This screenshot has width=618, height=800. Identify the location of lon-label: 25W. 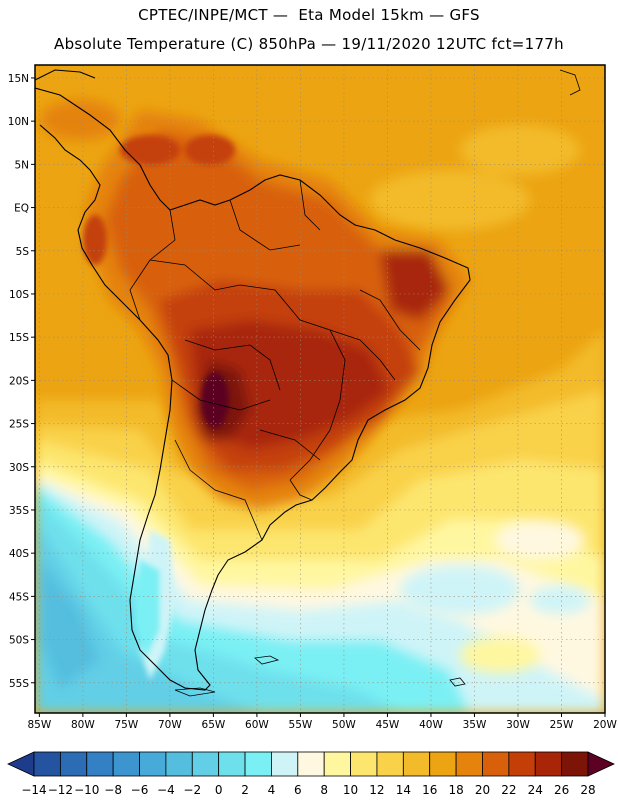
(562, 725).